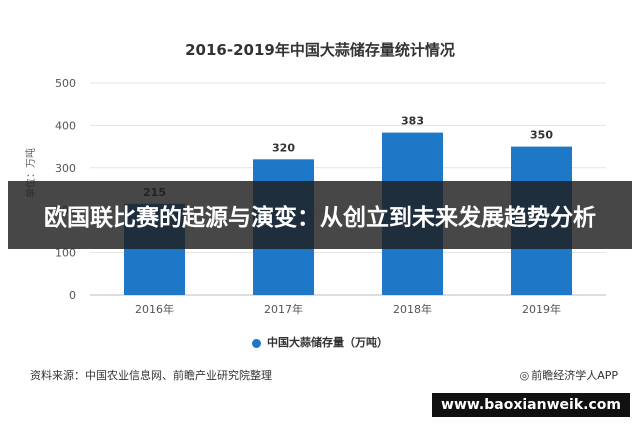 This screenshot has height=426, width=640. Describe the element at coordinates (524, 375) in the screenshot. I see `brand-icon: ◎` at that location.